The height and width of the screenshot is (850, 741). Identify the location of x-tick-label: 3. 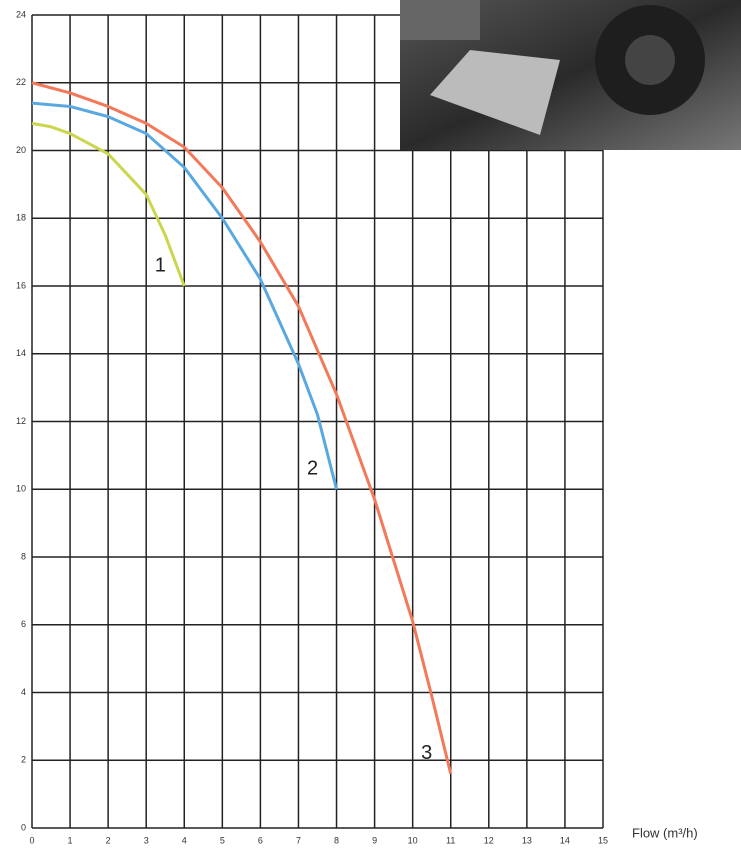
(146, 840).